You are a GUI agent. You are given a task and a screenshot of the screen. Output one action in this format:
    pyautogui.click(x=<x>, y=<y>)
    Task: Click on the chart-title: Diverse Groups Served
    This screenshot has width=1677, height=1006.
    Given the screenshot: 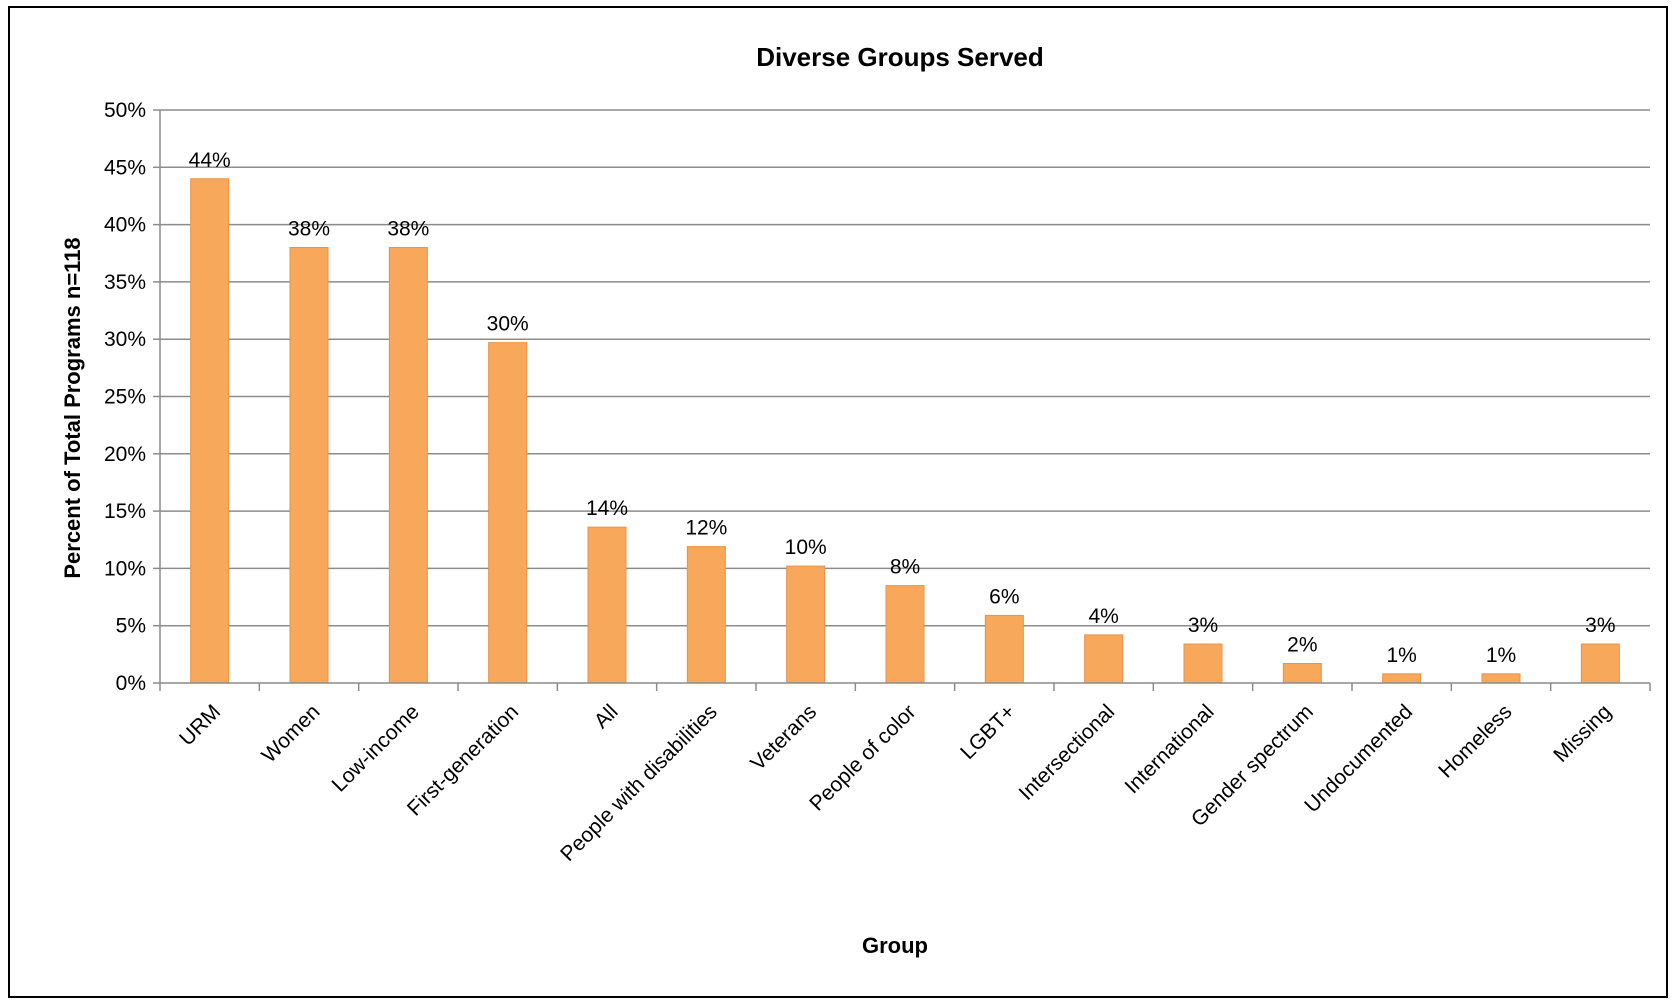 What is the action you would take?
    pyautogui.click(x=900, y=57)
    